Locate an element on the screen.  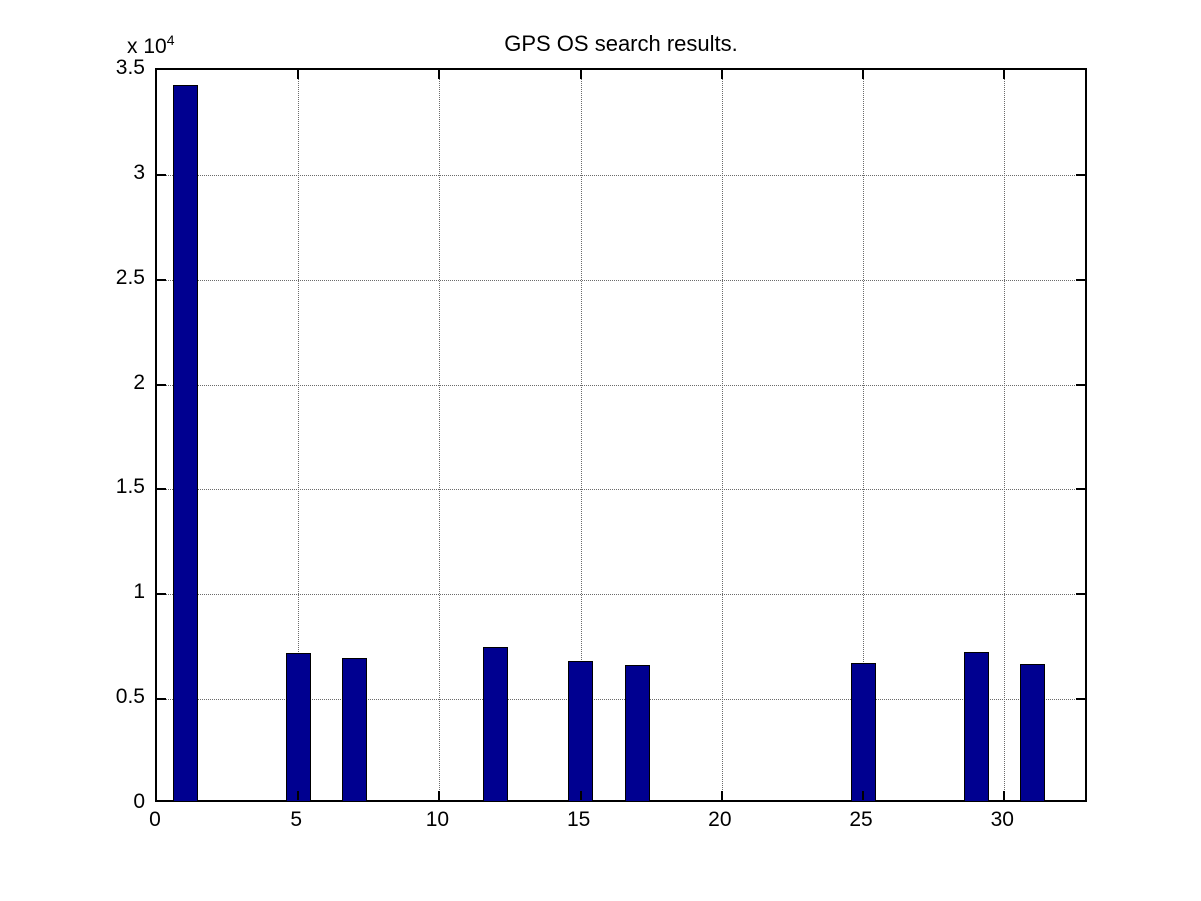
y-tick-label: 1.5 is located at coordinates (130, 487).